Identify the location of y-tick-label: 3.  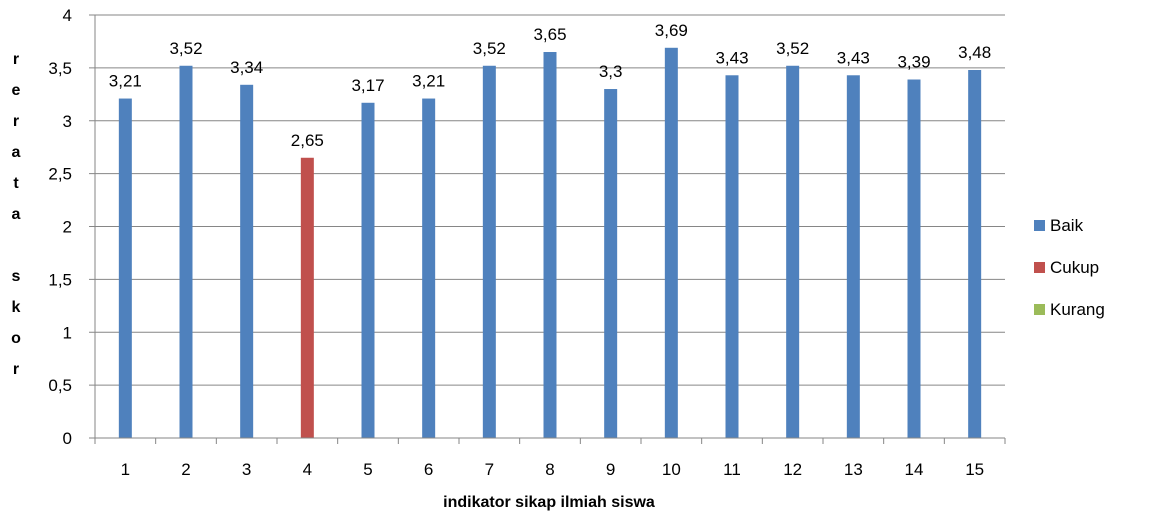
(67, 121).